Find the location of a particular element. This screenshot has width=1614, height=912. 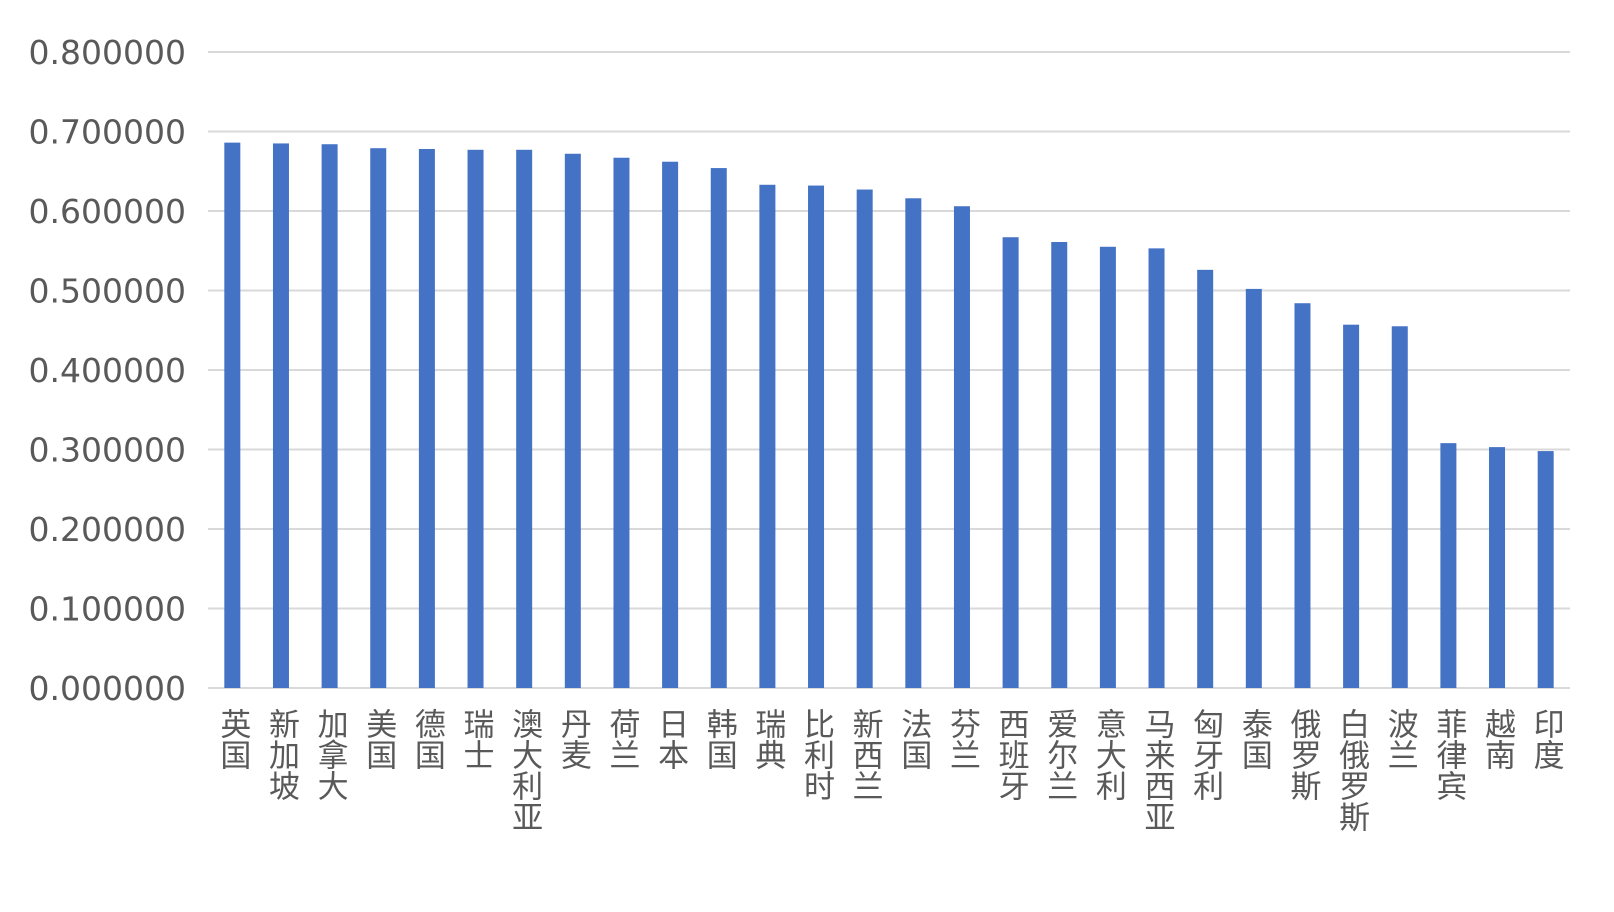

x-tick-label: 马来西亚 is located at coordinates (1157, 770).